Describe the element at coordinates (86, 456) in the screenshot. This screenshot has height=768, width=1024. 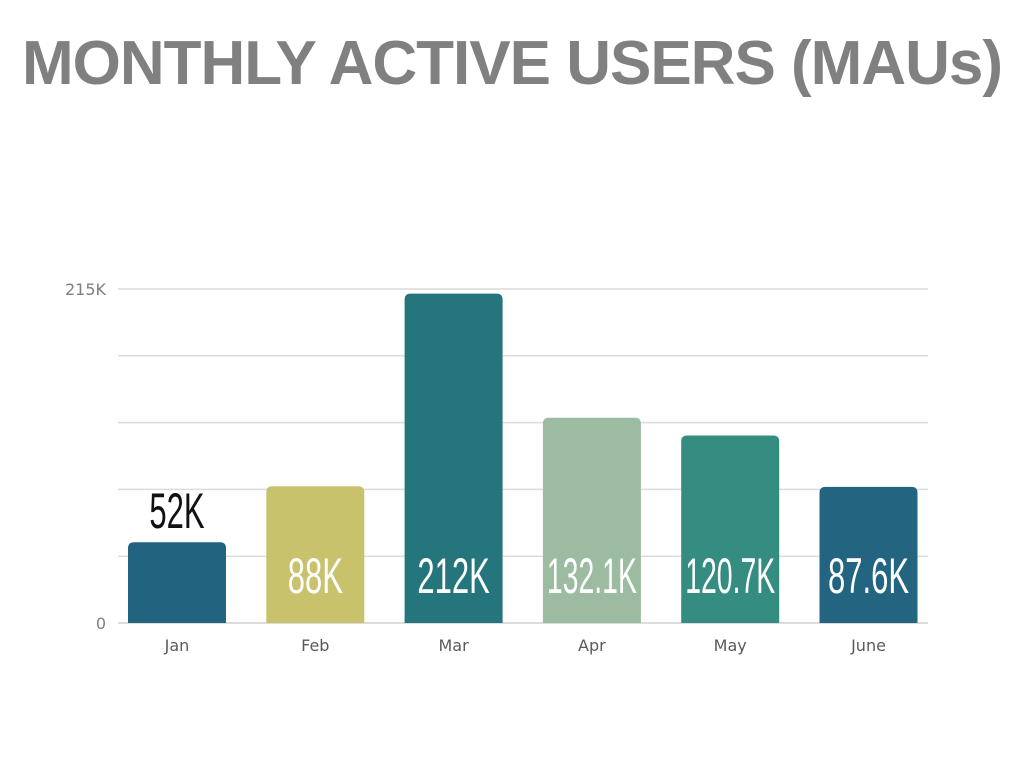
I see `y-axis-ticks: 0 215K` at that location.